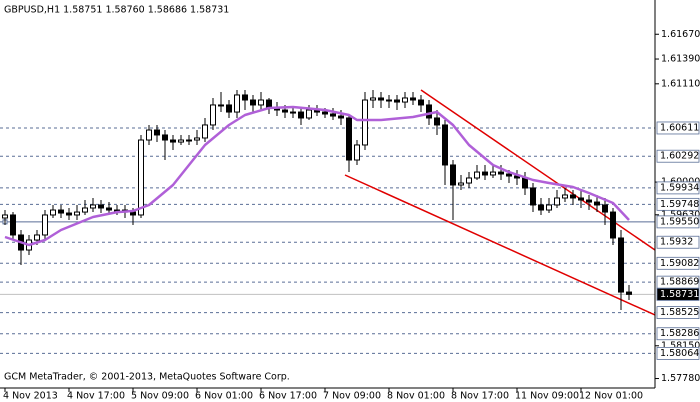 Image resolution: width=700 pixels, height=402 pixels. I want to click on last-price-label-box, so click(678, 294).